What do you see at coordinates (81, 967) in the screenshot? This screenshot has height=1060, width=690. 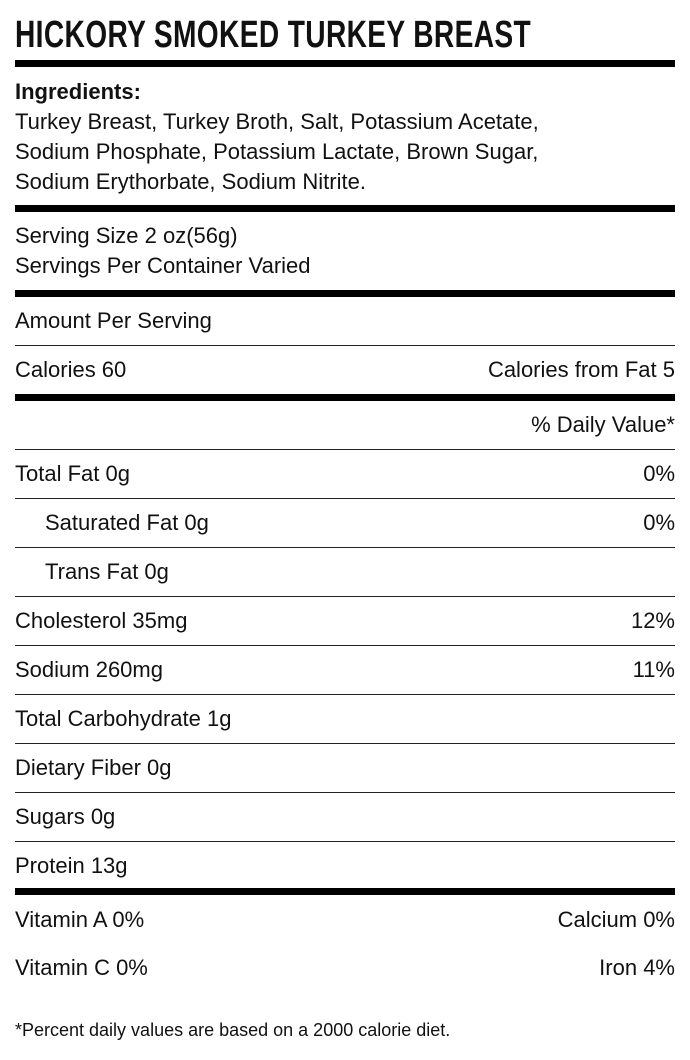 I see `vitamin-c: Vitamin C 0%` at bounding box center [81, 967].